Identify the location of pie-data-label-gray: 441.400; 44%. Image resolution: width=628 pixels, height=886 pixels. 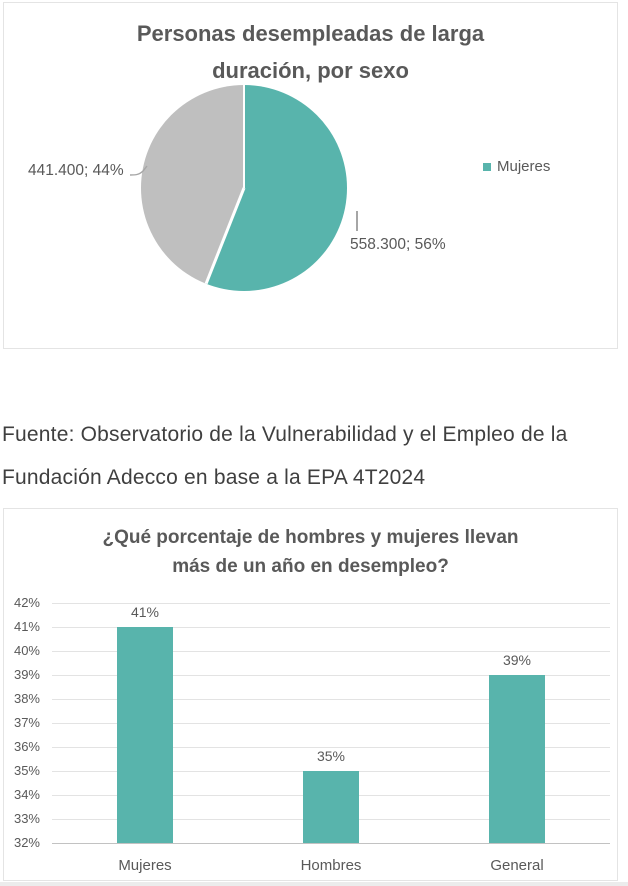
(76, 170).